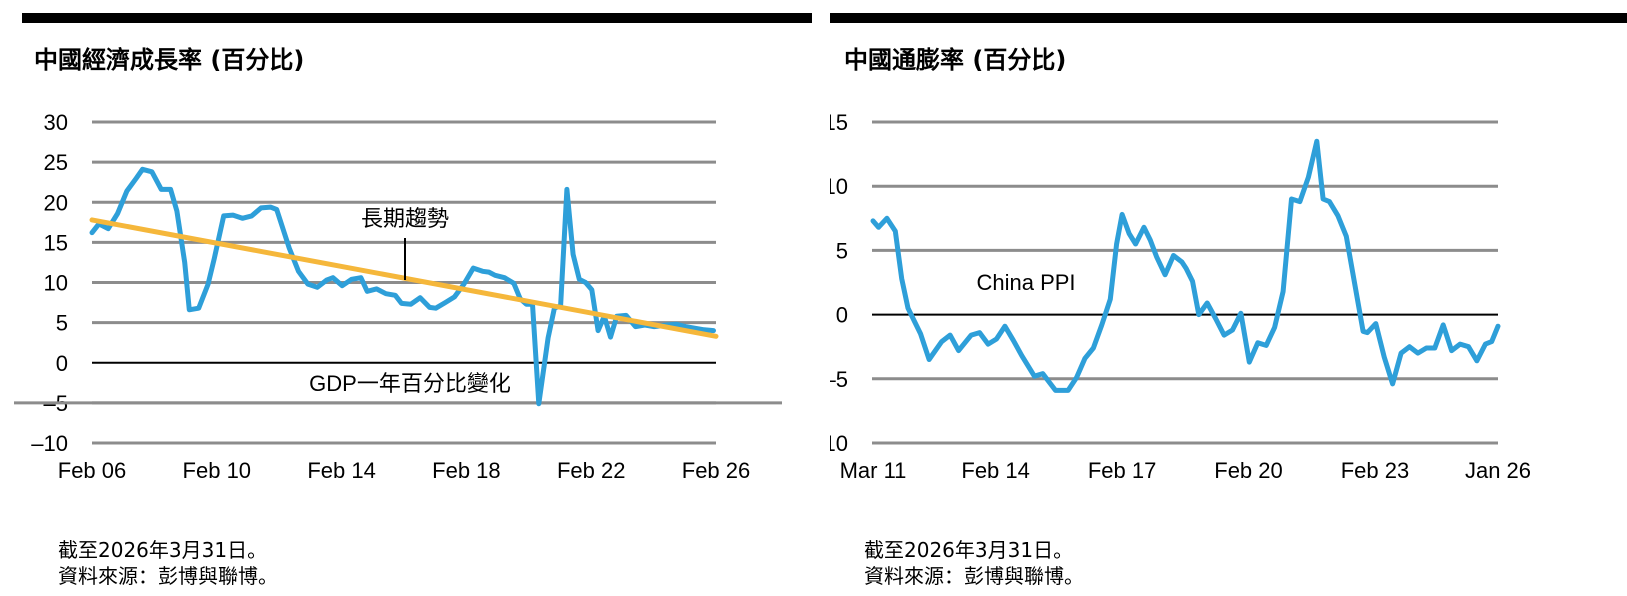 The width and height of the screenshot is (1627, 596). I want to click on x-tick-label: Jan 26, so click(1498, 470).